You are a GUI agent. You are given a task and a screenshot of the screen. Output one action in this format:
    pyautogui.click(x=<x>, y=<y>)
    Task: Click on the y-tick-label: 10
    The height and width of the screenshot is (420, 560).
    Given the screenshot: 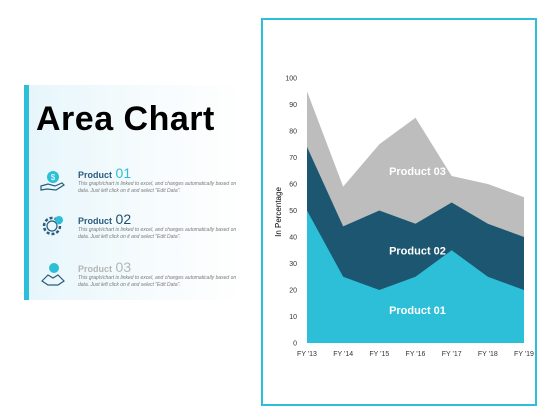 What is the action you would take?
    pyautogui.click(x=293, y=317)
    